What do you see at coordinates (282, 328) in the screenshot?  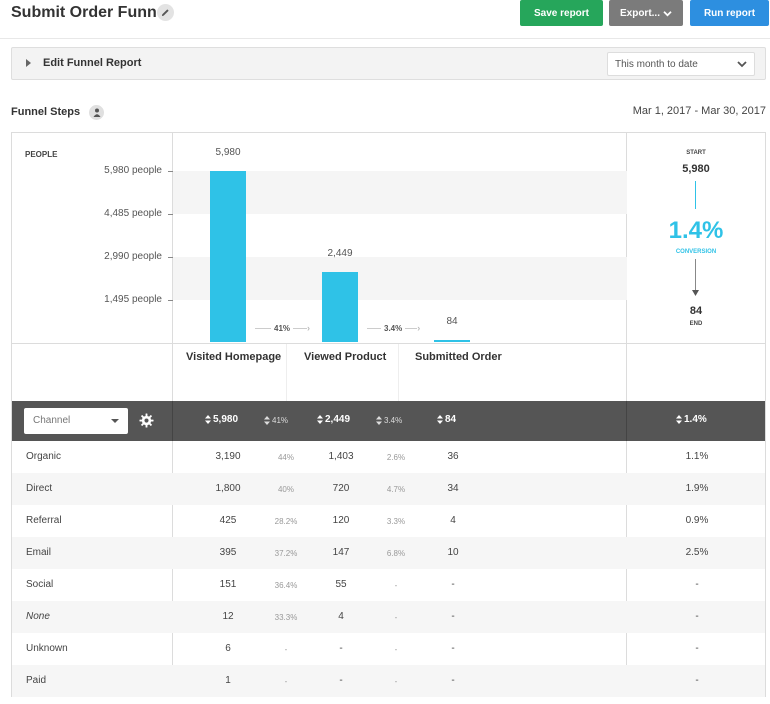 I see `step-conversion-arrow: 41% ›` at bounding box center [282, 328].